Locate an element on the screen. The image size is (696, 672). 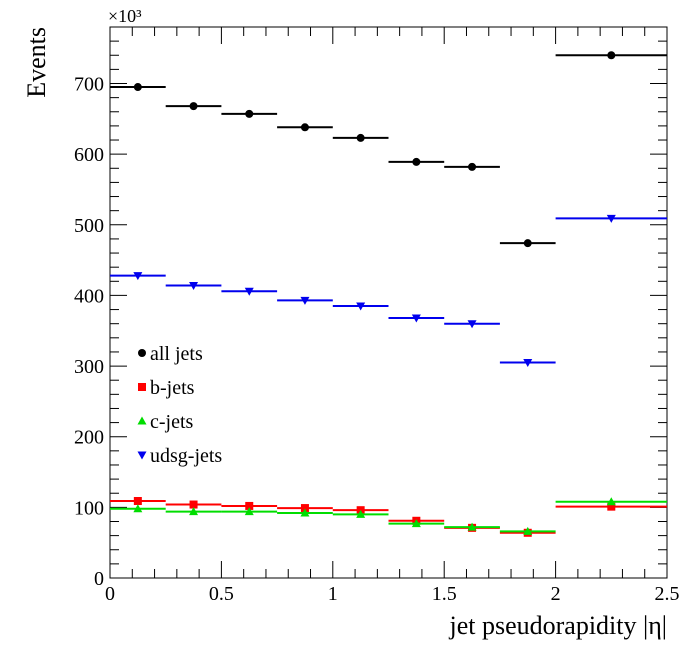
series-c-jets is located at coordinates (388, 516).